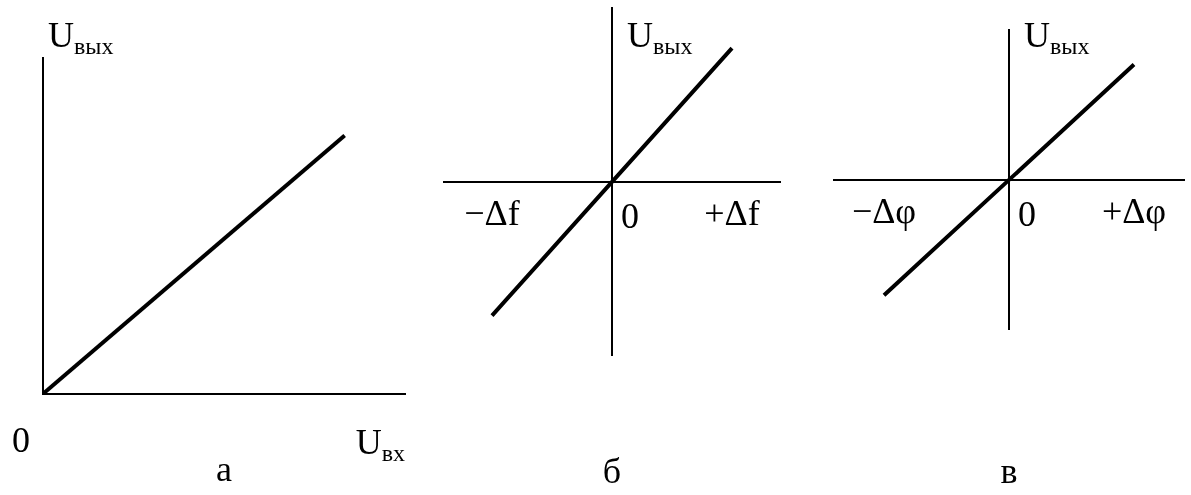 This screenshot has height=495, width=1191. Describe the element at coordinates (1009, 470) in the screenshot. I see `text: в` at that location.